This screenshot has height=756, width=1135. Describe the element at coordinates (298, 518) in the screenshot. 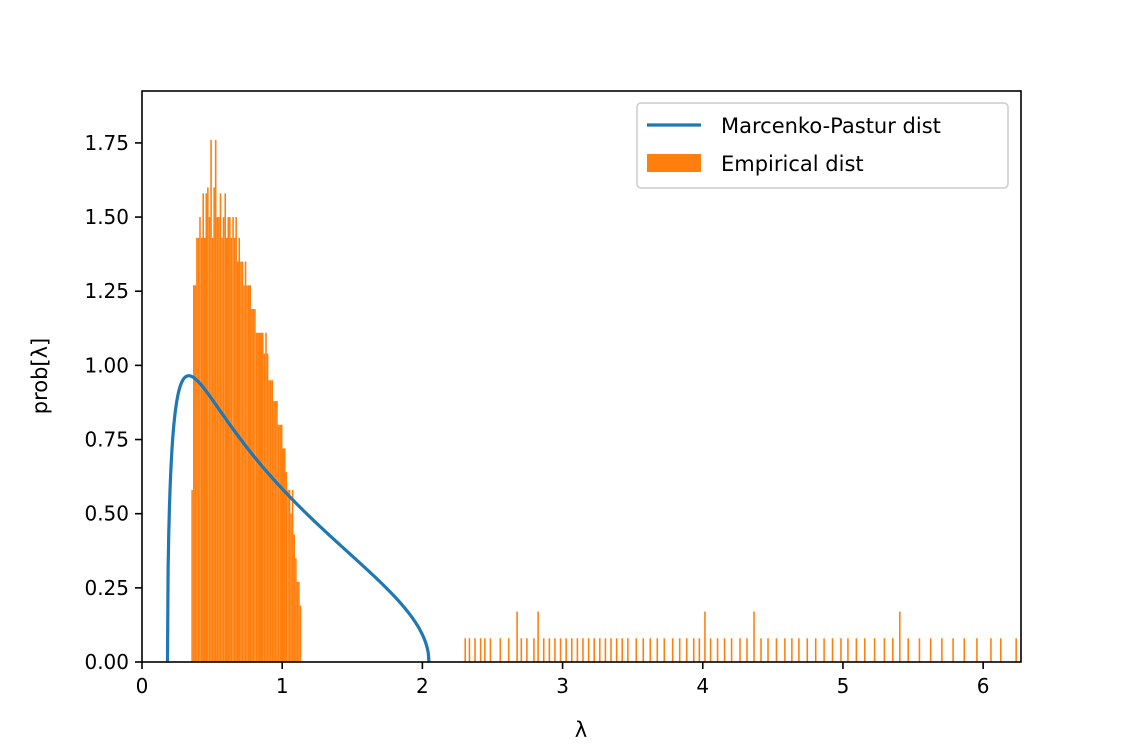

I see `marcenko-pastur-curve` at that location.